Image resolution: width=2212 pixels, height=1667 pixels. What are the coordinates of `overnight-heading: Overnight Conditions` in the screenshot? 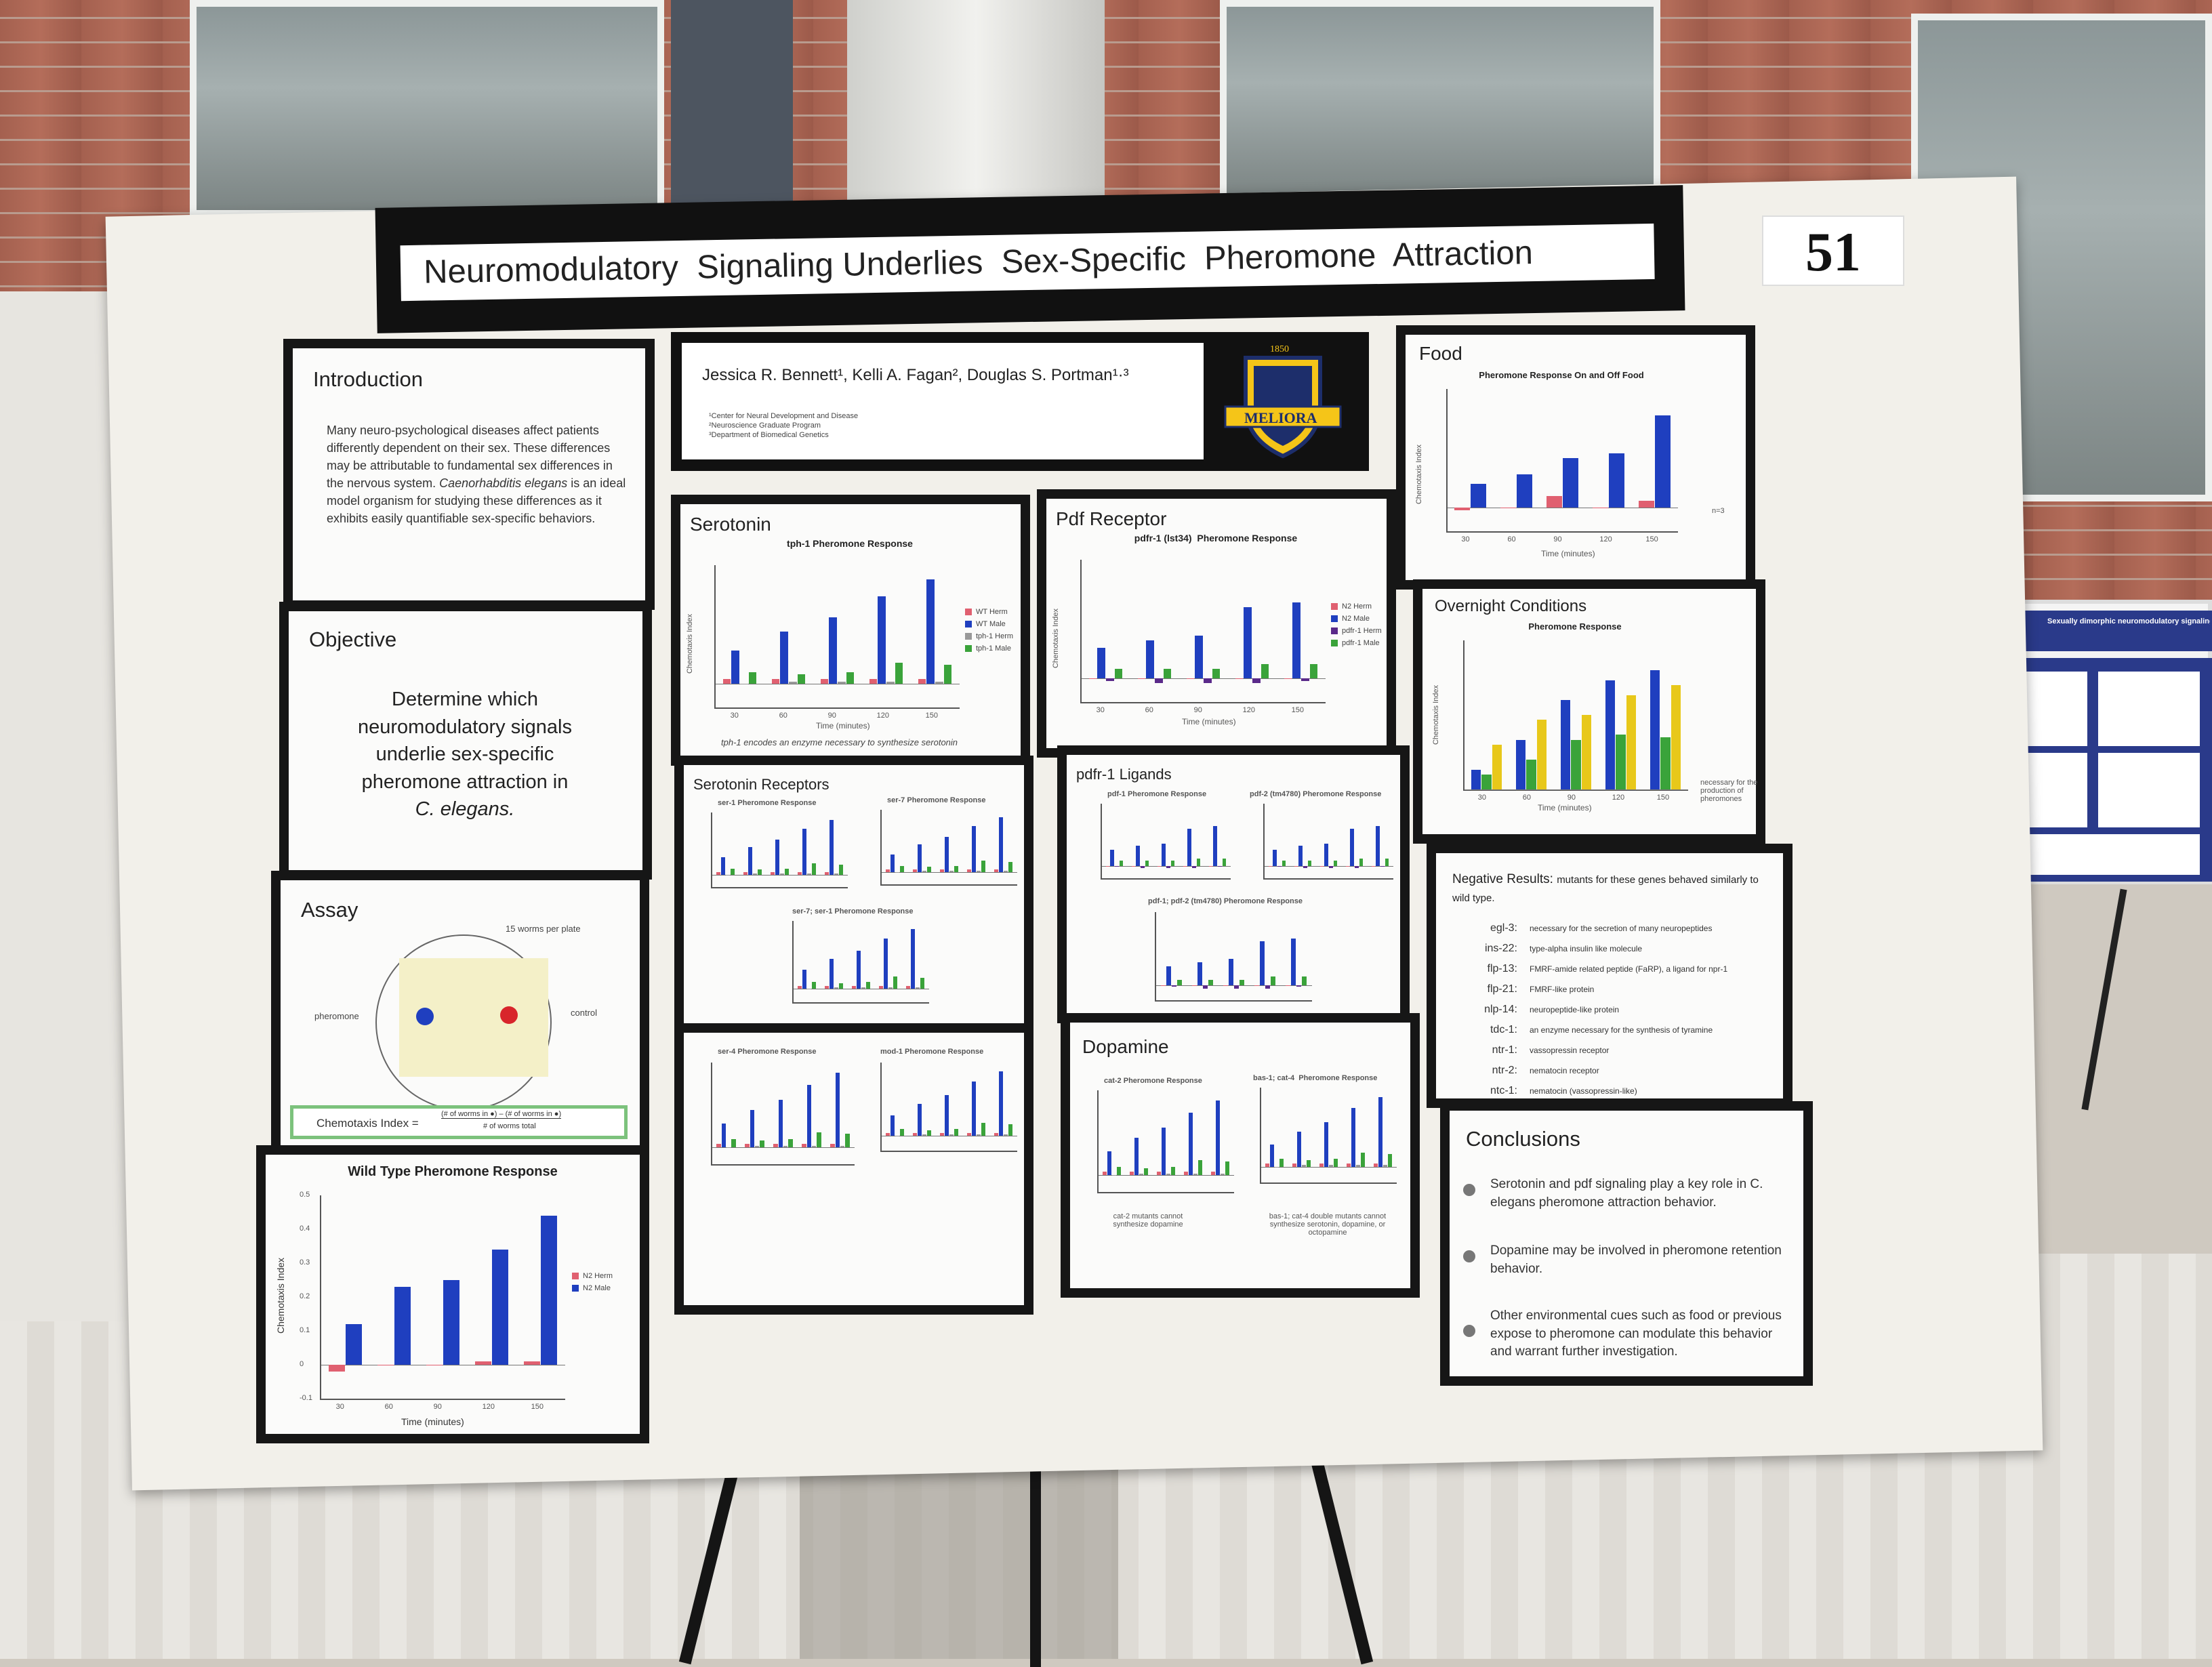 It's located at (1511, 606).